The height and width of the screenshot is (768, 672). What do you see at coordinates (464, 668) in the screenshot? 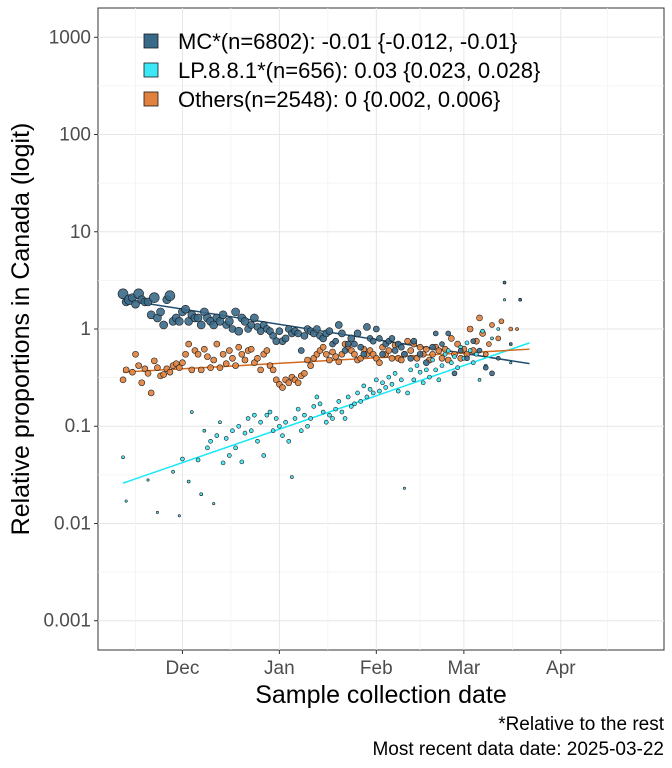
I see `x-tick-label: Mar` at bounding box center [464, 668].